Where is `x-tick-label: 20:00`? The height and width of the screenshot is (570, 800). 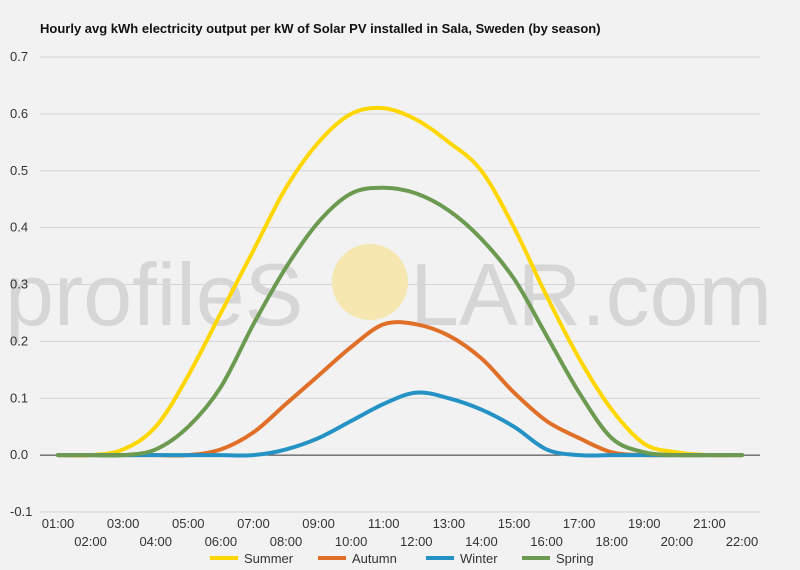 x-tick-label: 20:00 is located at coordinates (677, 541).